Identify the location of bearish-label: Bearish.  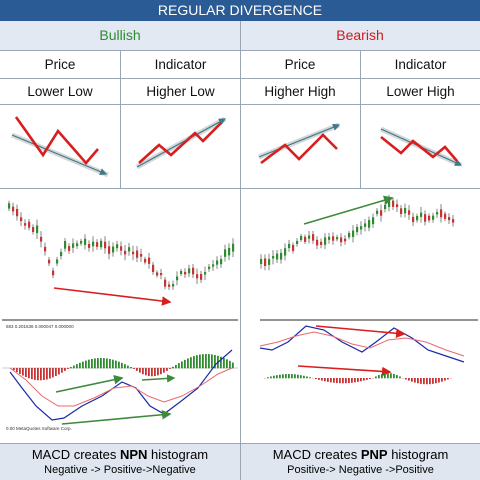
(360, 35).